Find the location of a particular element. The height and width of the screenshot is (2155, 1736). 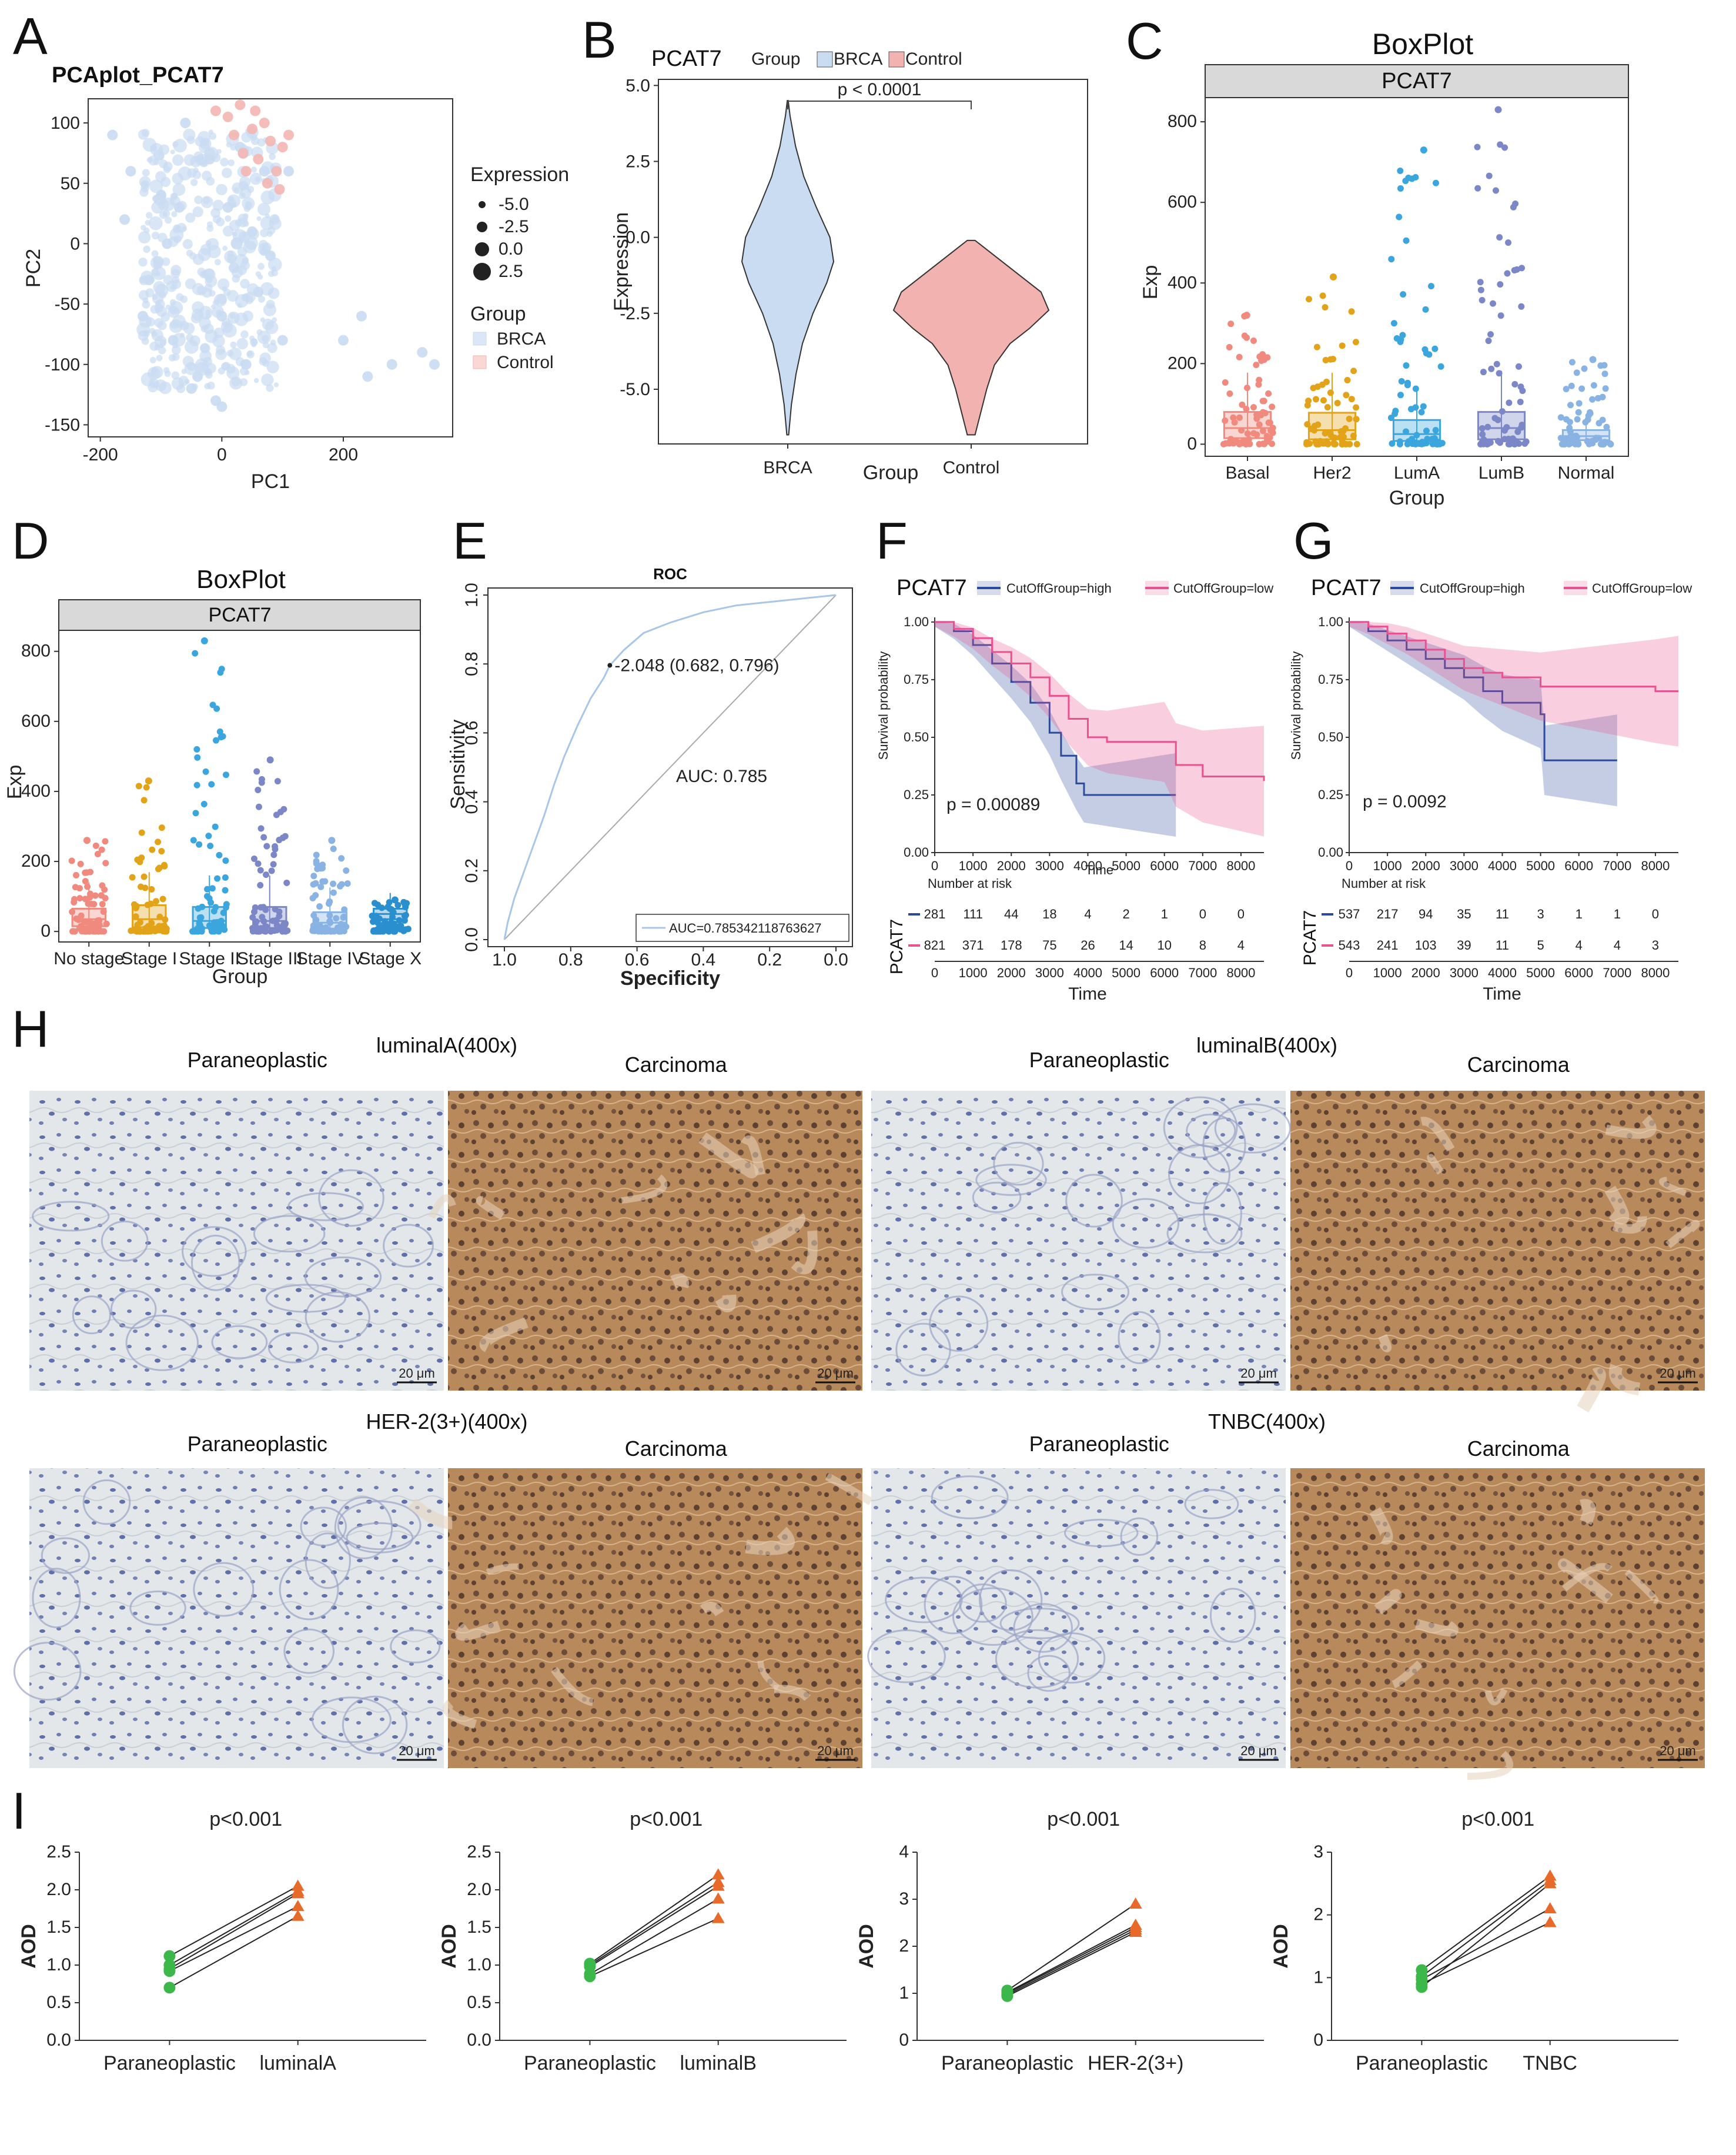

panel-g-x-tick: 6000 is located at coordinates (1579, 866).